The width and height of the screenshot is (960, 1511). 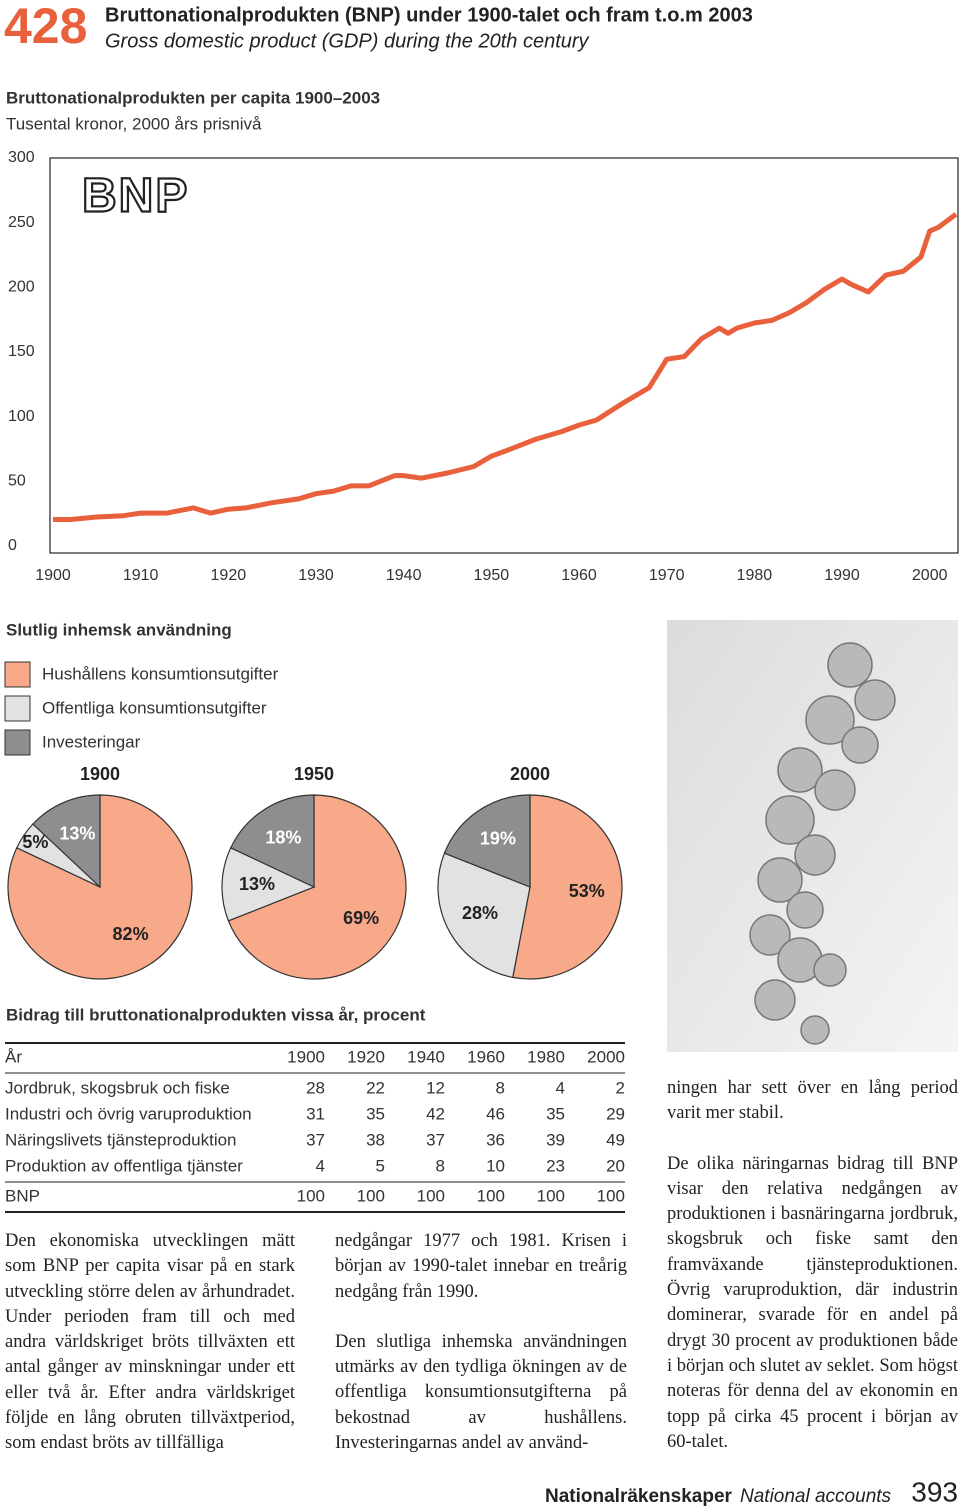 I want to click on table-header: 1920, so click(x=366, y=1056).